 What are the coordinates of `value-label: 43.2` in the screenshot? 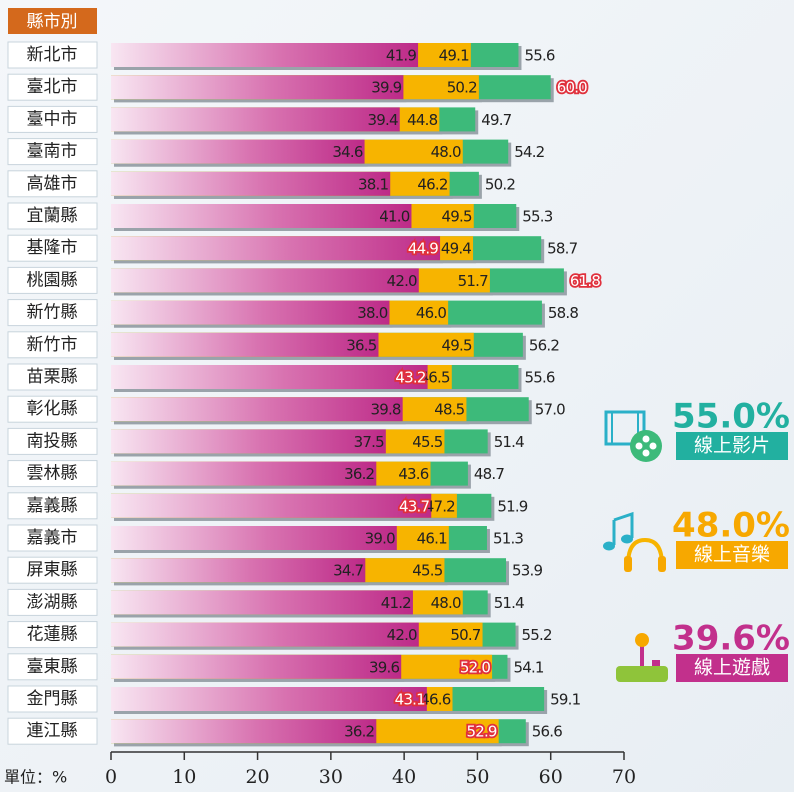 It's located at (410, 378).